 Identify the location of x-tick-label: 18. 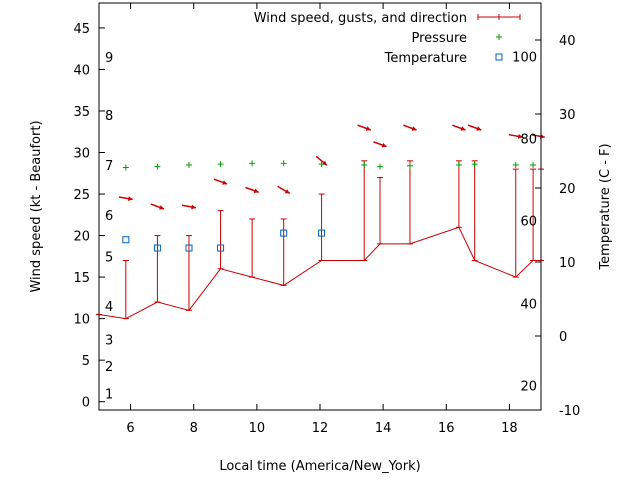
(509, 428).